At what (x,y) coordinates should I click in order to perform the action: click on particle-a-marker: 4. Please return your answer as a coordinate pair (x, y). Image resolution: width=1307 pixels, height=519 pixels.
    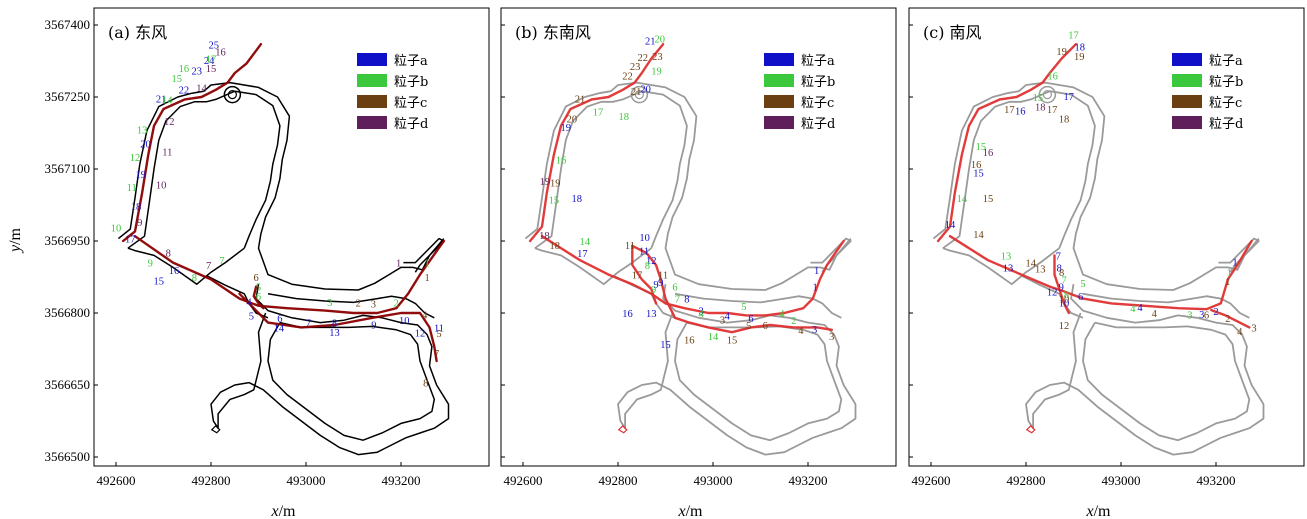
    Looking at the image, I should click on (249, 303).